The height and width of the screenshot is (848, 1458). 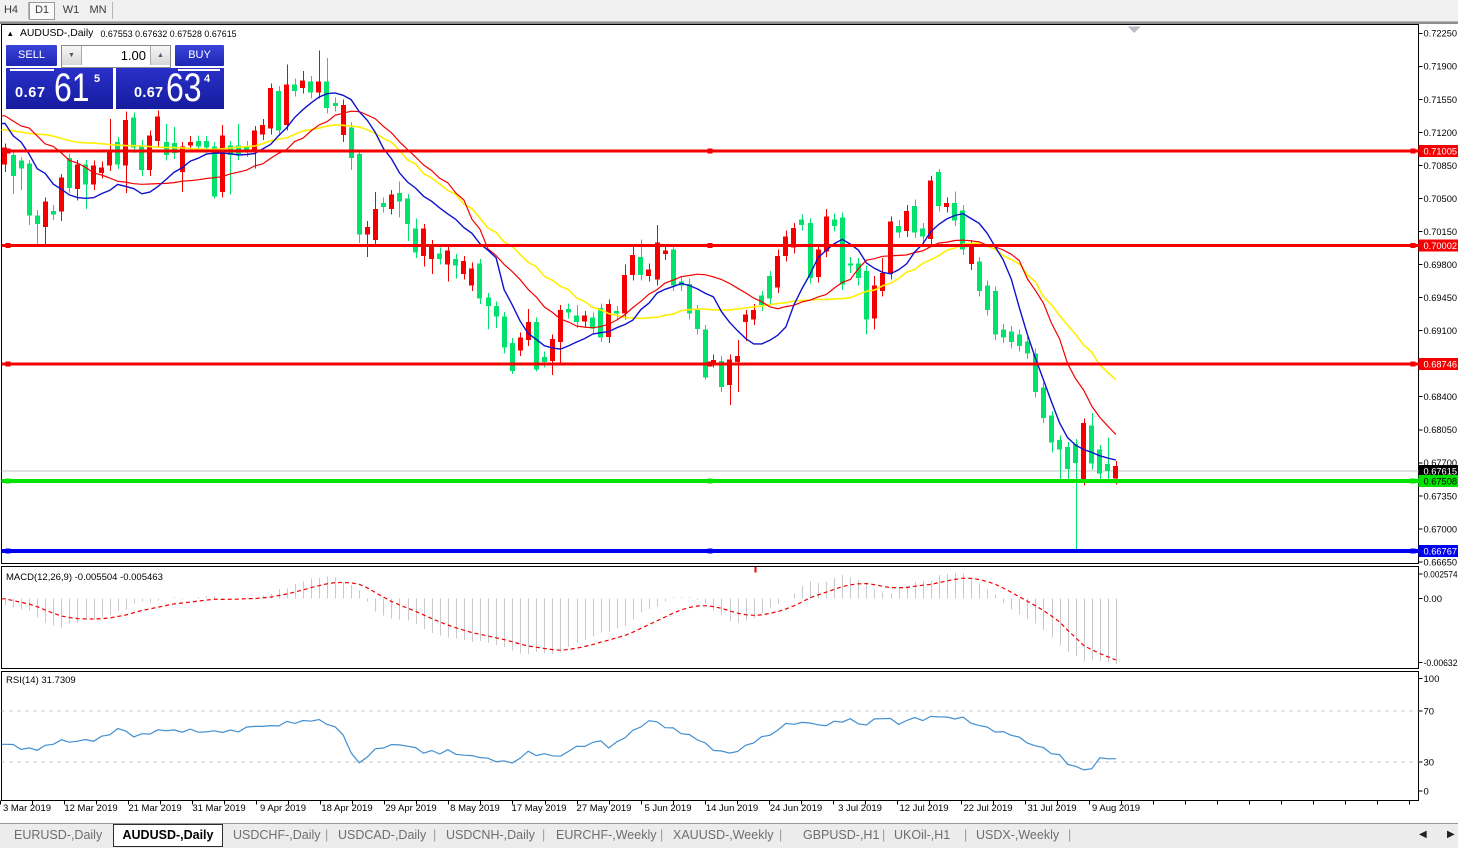 I want to click on svg-text: 0, so click(x=1426, y=792).